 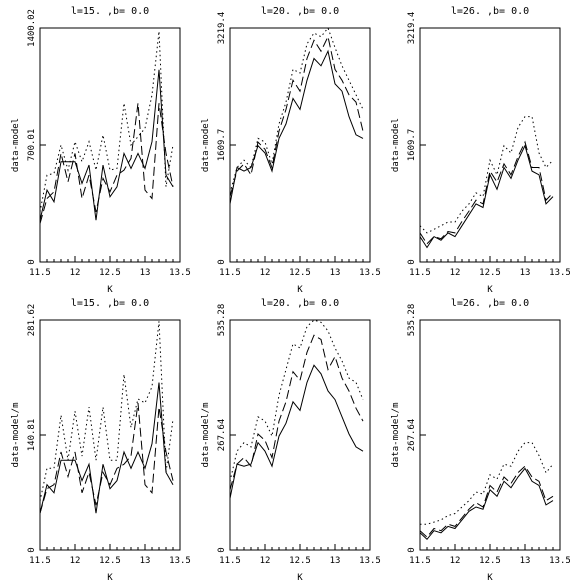 I want to click on y-tick-label: 281.62, so click(x=32, y=320).